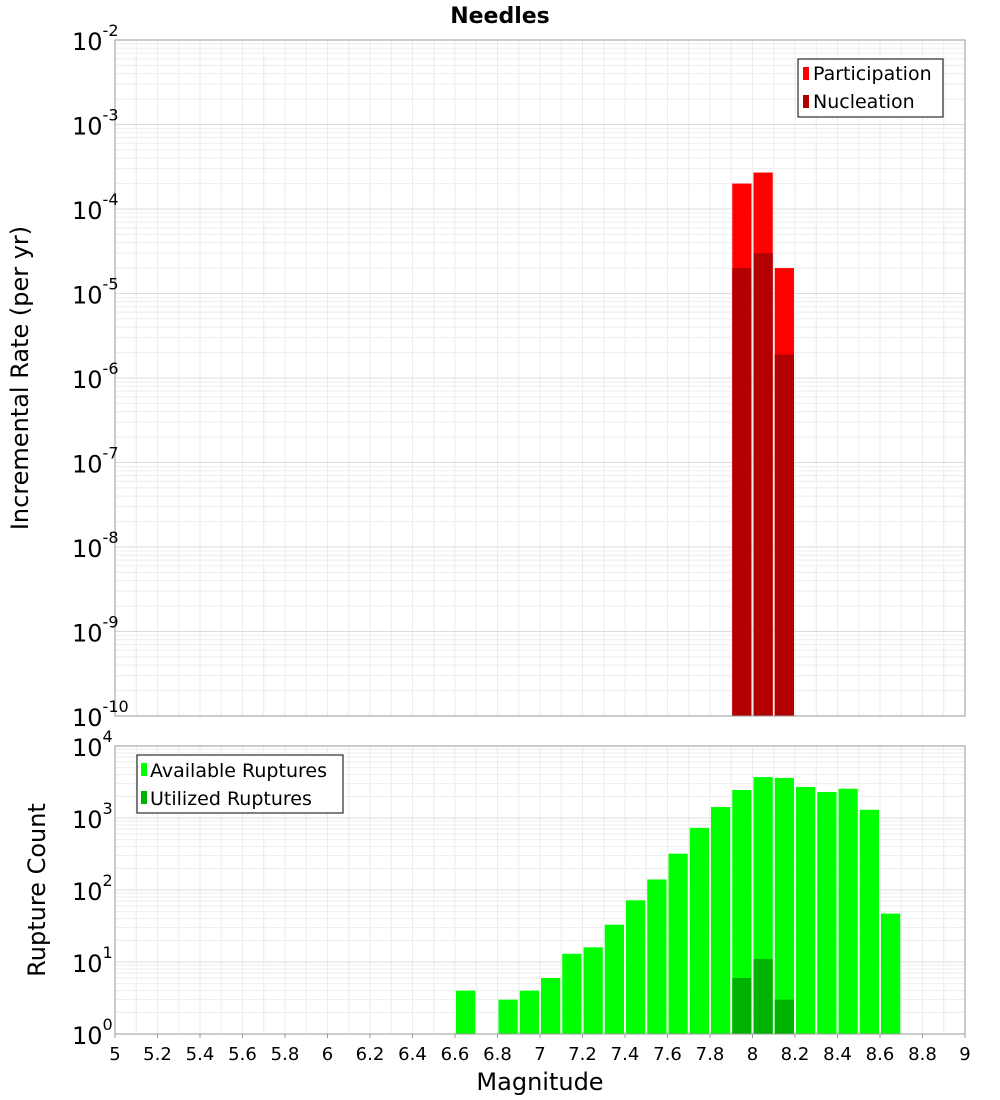 This screenshot has height=1100, width=1000. I want to click on count-y-tick-label: 10⁴, so click(92, 744).